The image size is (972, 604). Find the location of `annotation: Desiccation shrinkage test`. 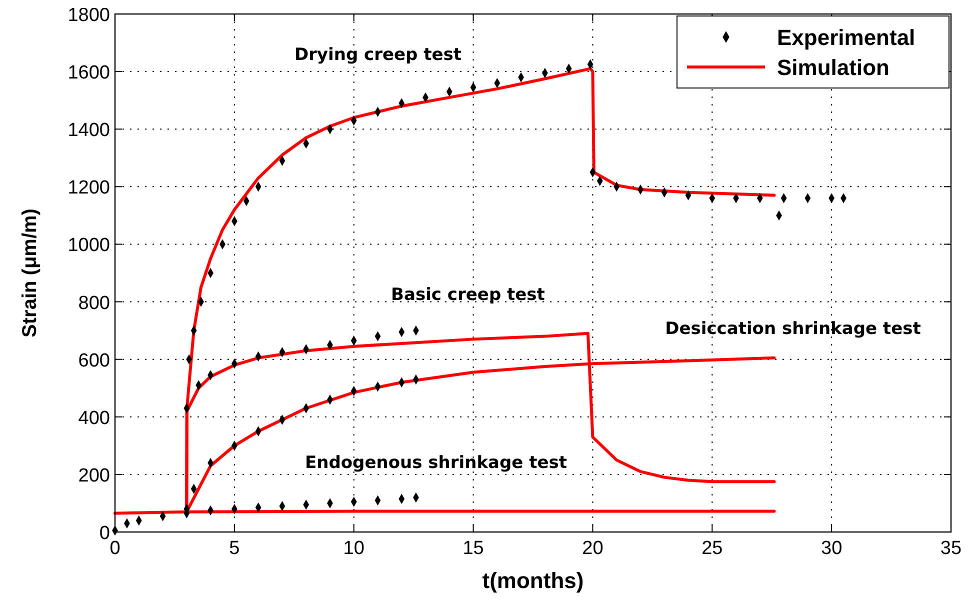

annotation: Desiccation shrinkage test is located at coordinates (793, 329).